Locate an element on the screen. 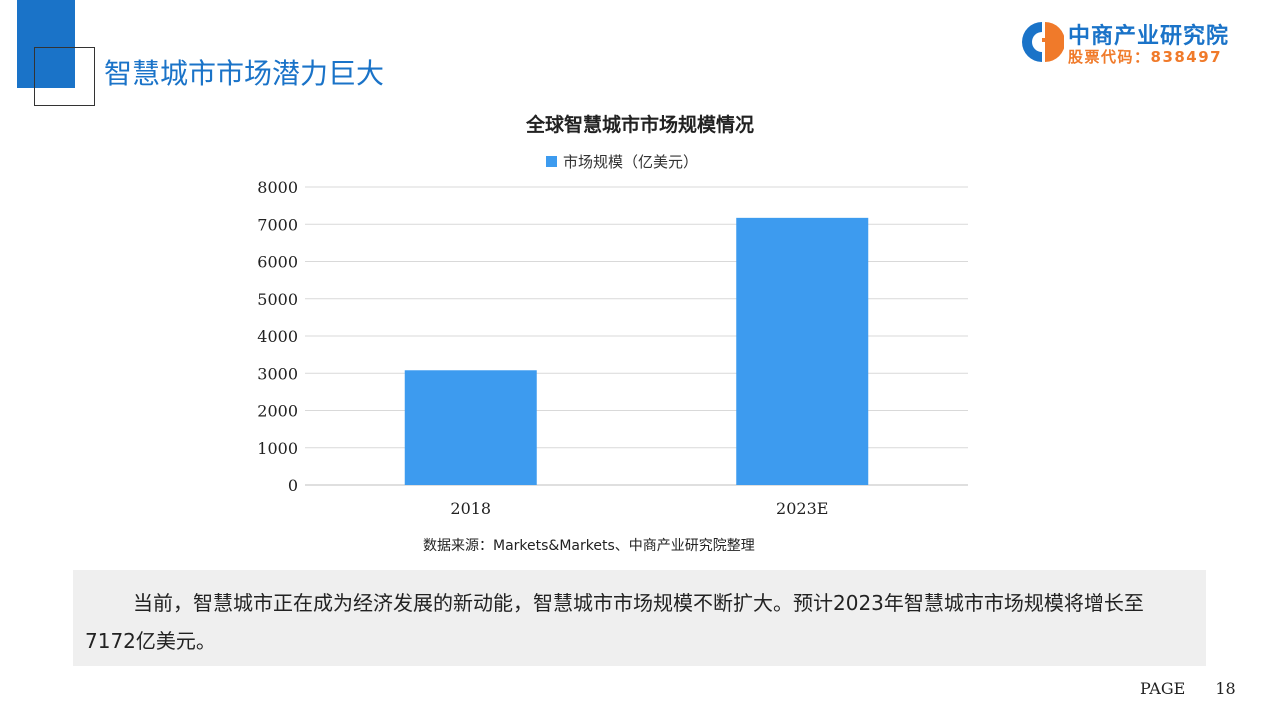  y-tick-label: 2000 is located at coordinates (277, 411).